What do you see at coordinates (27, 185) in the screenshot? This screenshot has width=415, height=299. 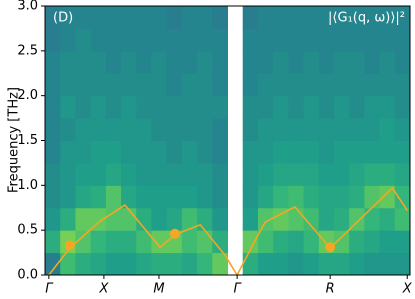 I see `y-tick-label: 1.0` at bounding box center [27, 185].